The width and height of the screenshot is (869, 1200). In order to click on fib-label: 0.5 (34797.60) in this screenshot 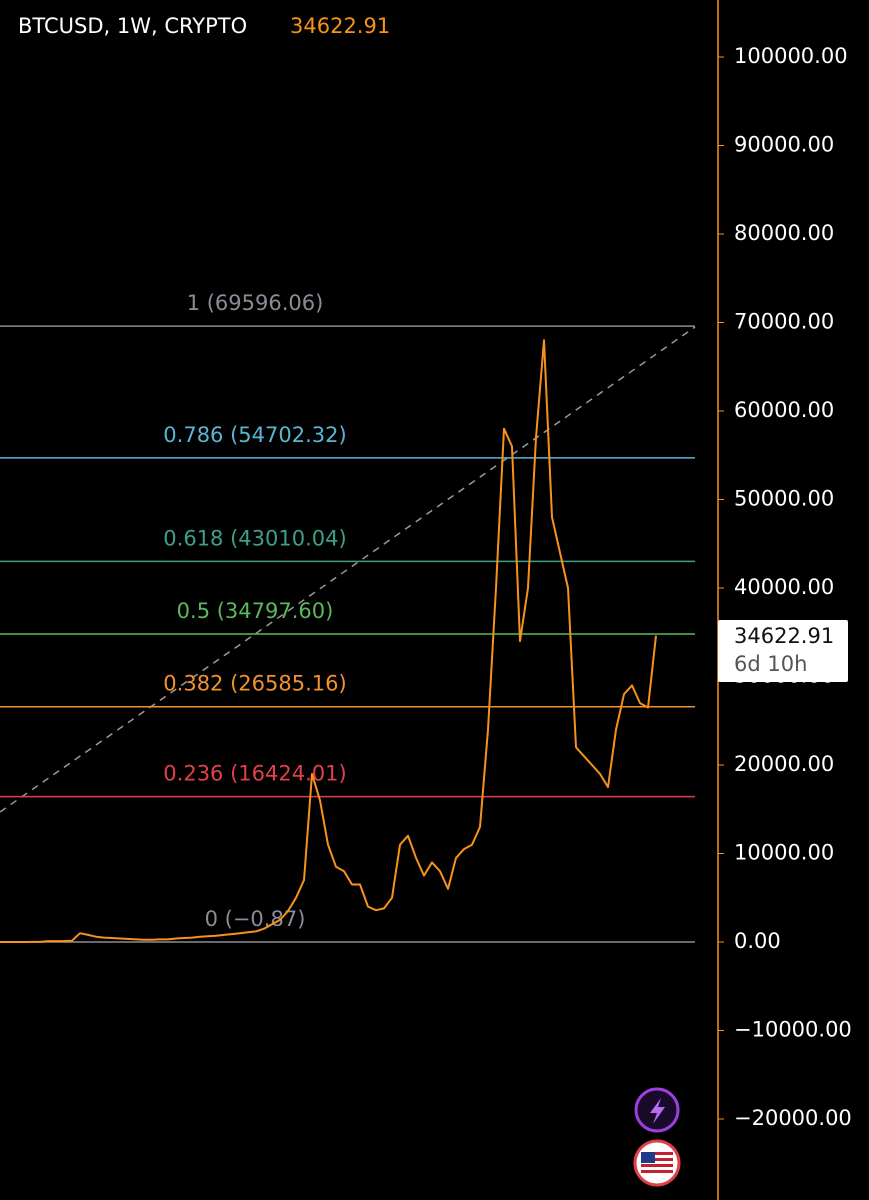, I will do `click(255, 611)`.